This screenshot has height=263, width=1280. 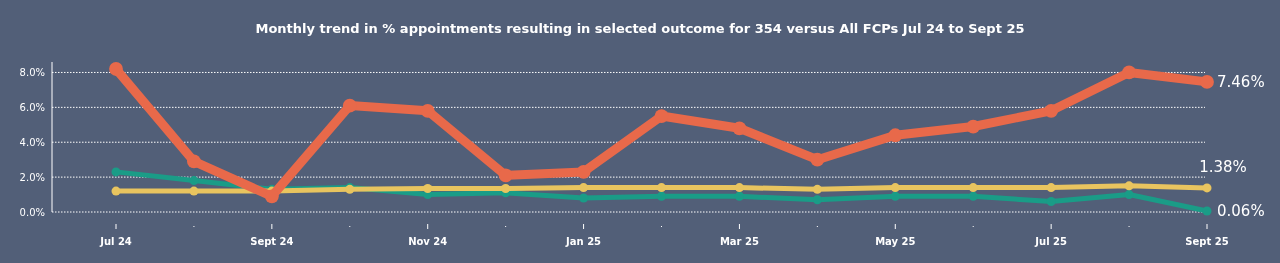 I want to click on y-tick-label: 4.0%, so click(x=32, y=143).